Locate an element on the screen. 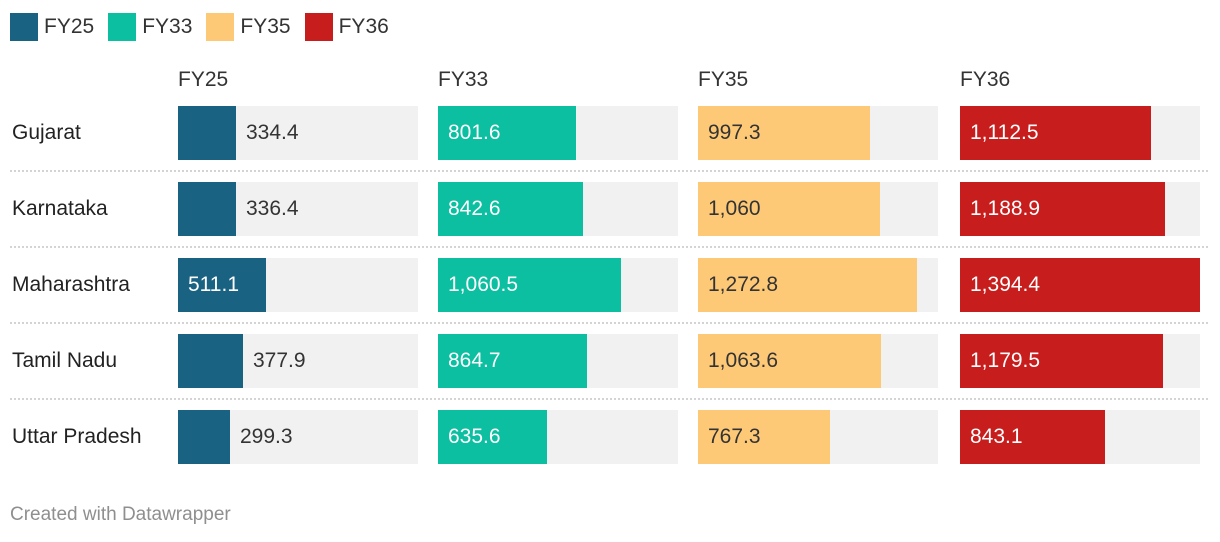 The width and height of the screenshot is (1220, 542). bar-track-maharashtra-fy35: 1,272.8 is located at coordinates (818, 285).